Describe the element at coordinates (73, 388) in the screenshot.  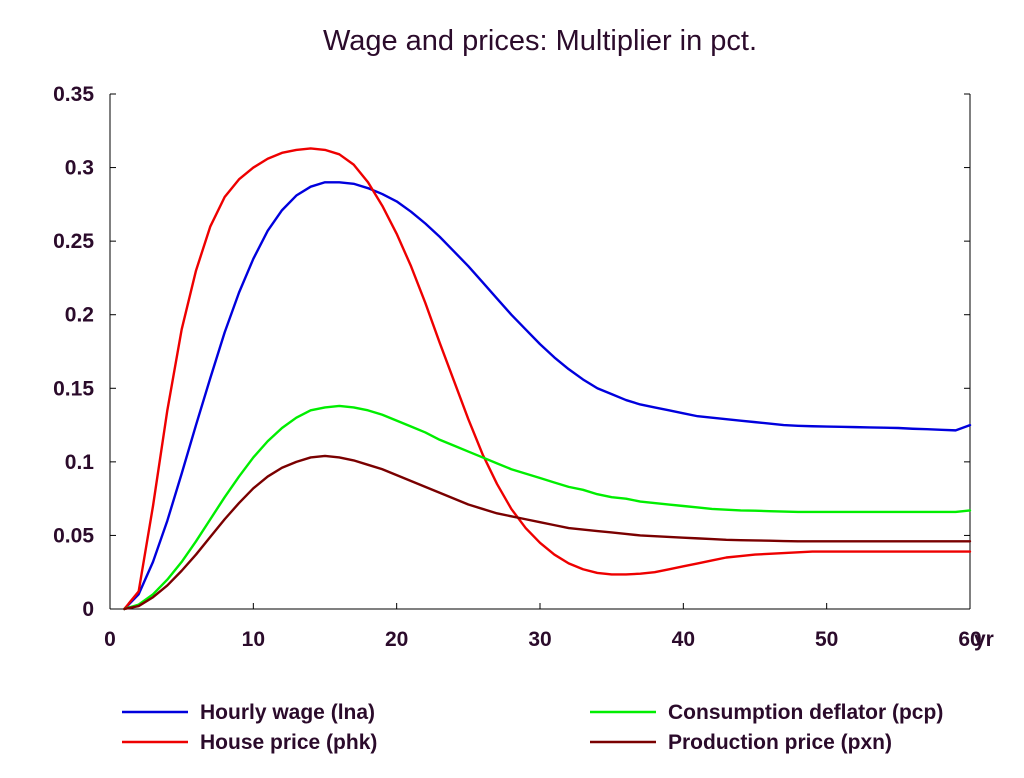
I see `y-tick-label: 0.15` at that location.